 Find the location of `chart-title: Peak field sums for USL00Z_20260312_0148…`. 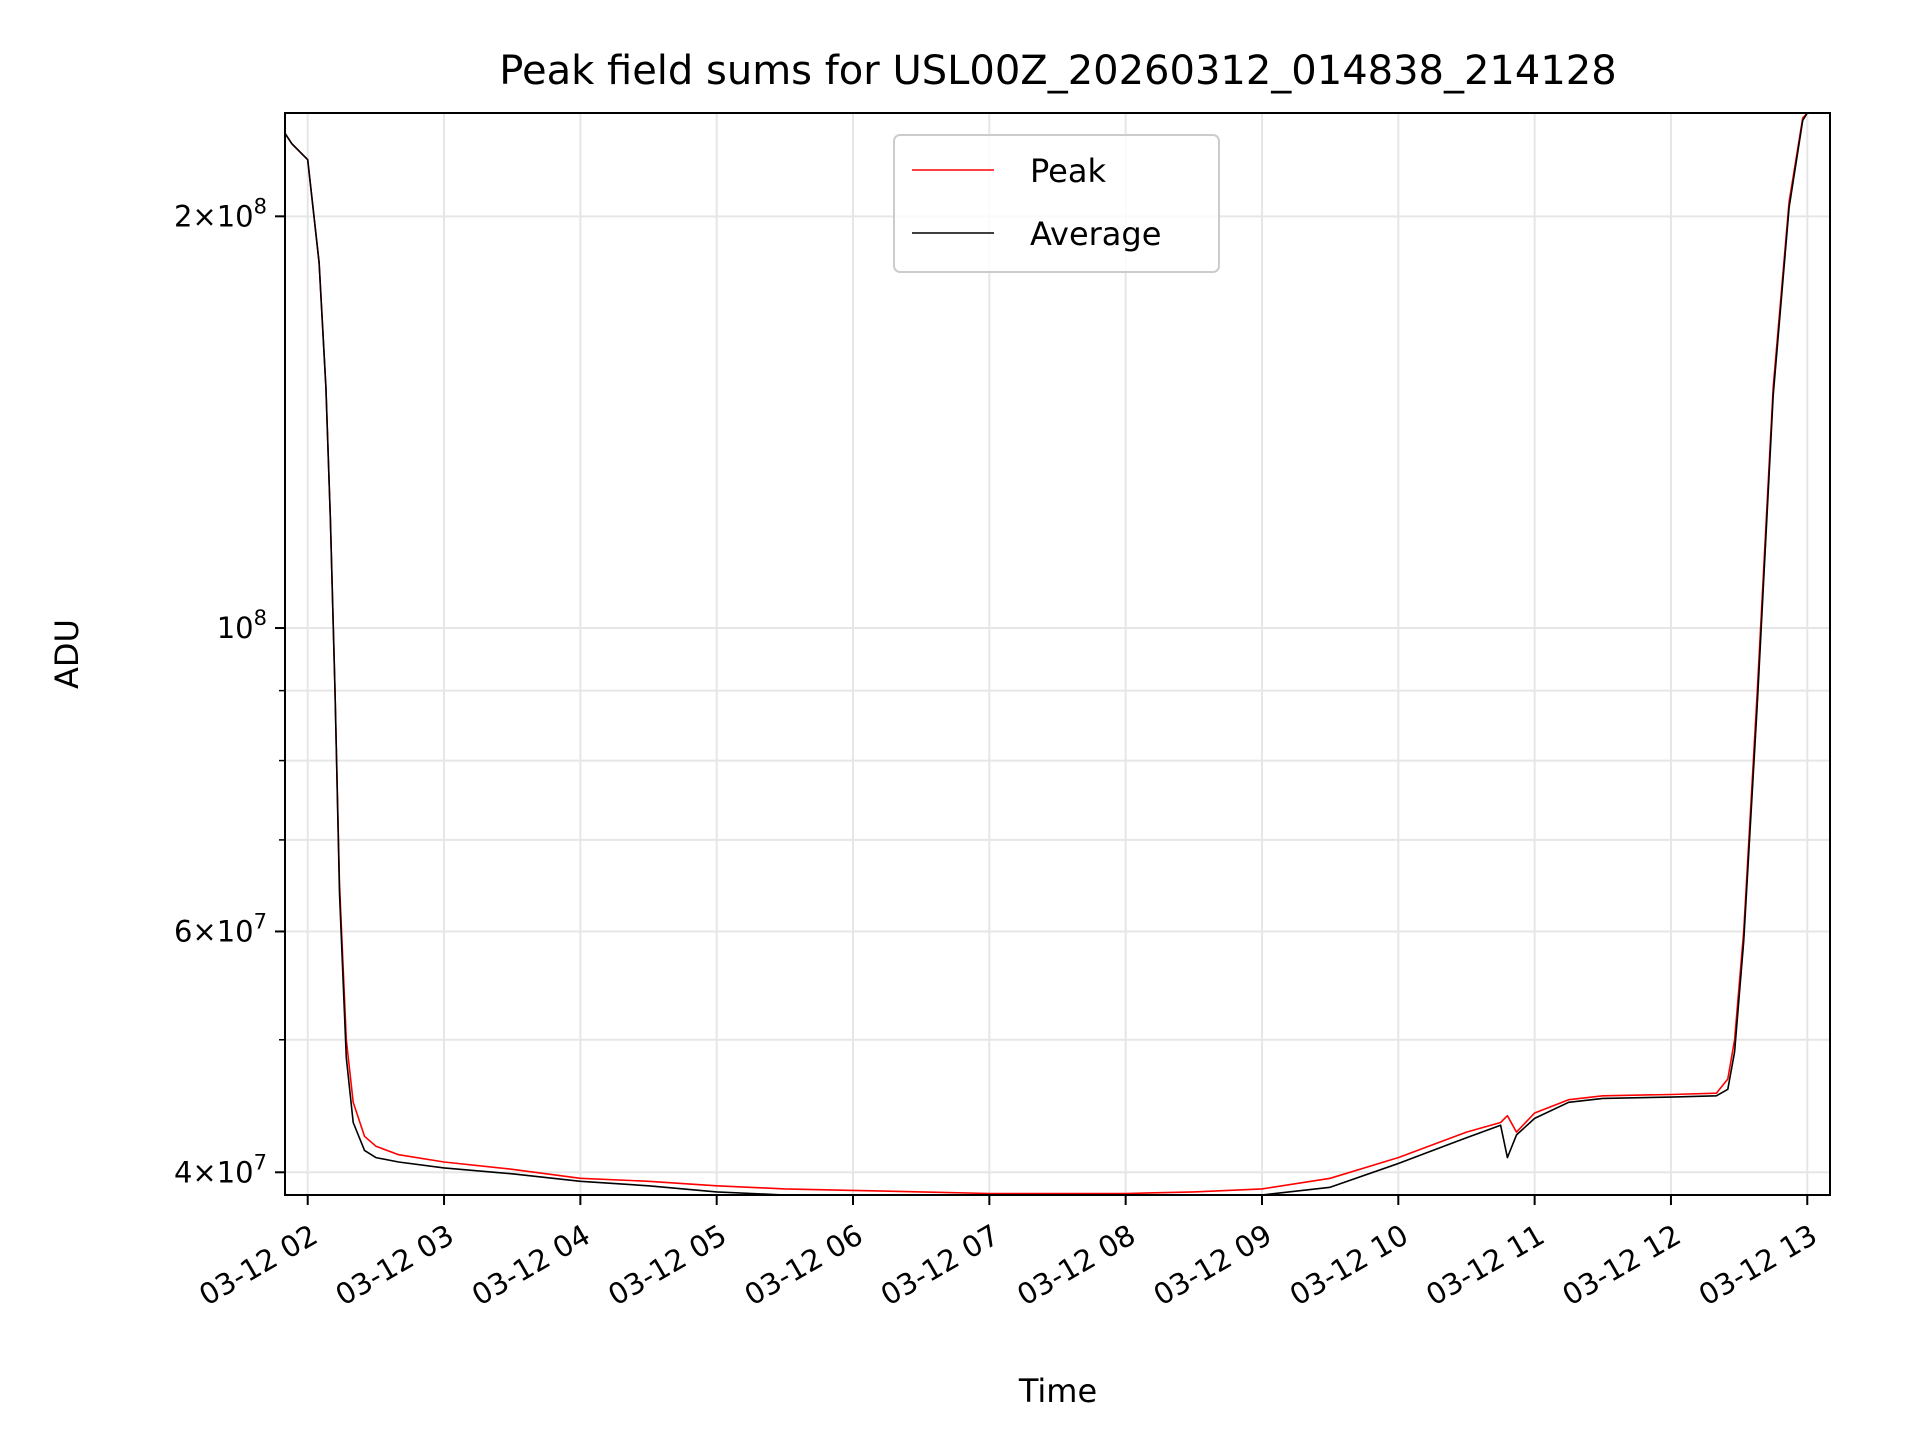

chart-title: Peak field sums for USL00Z_20260312_0148… is located at coordinates (1057, 71).